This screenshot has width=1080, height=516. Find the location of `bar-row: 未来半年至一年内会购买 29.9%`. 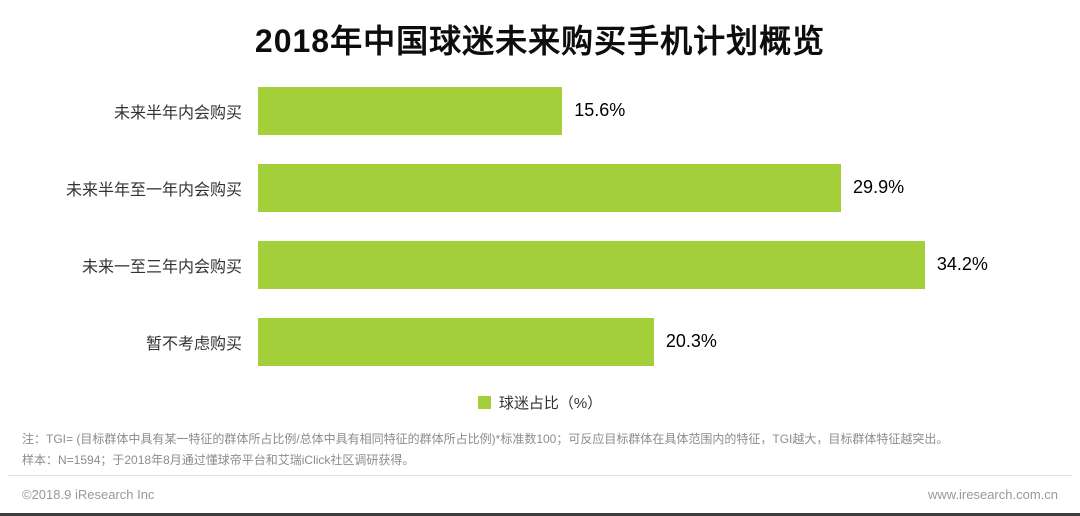

bar-row: 未来半年至一年内会购买 29.9% is located at coordinates (519, 187).